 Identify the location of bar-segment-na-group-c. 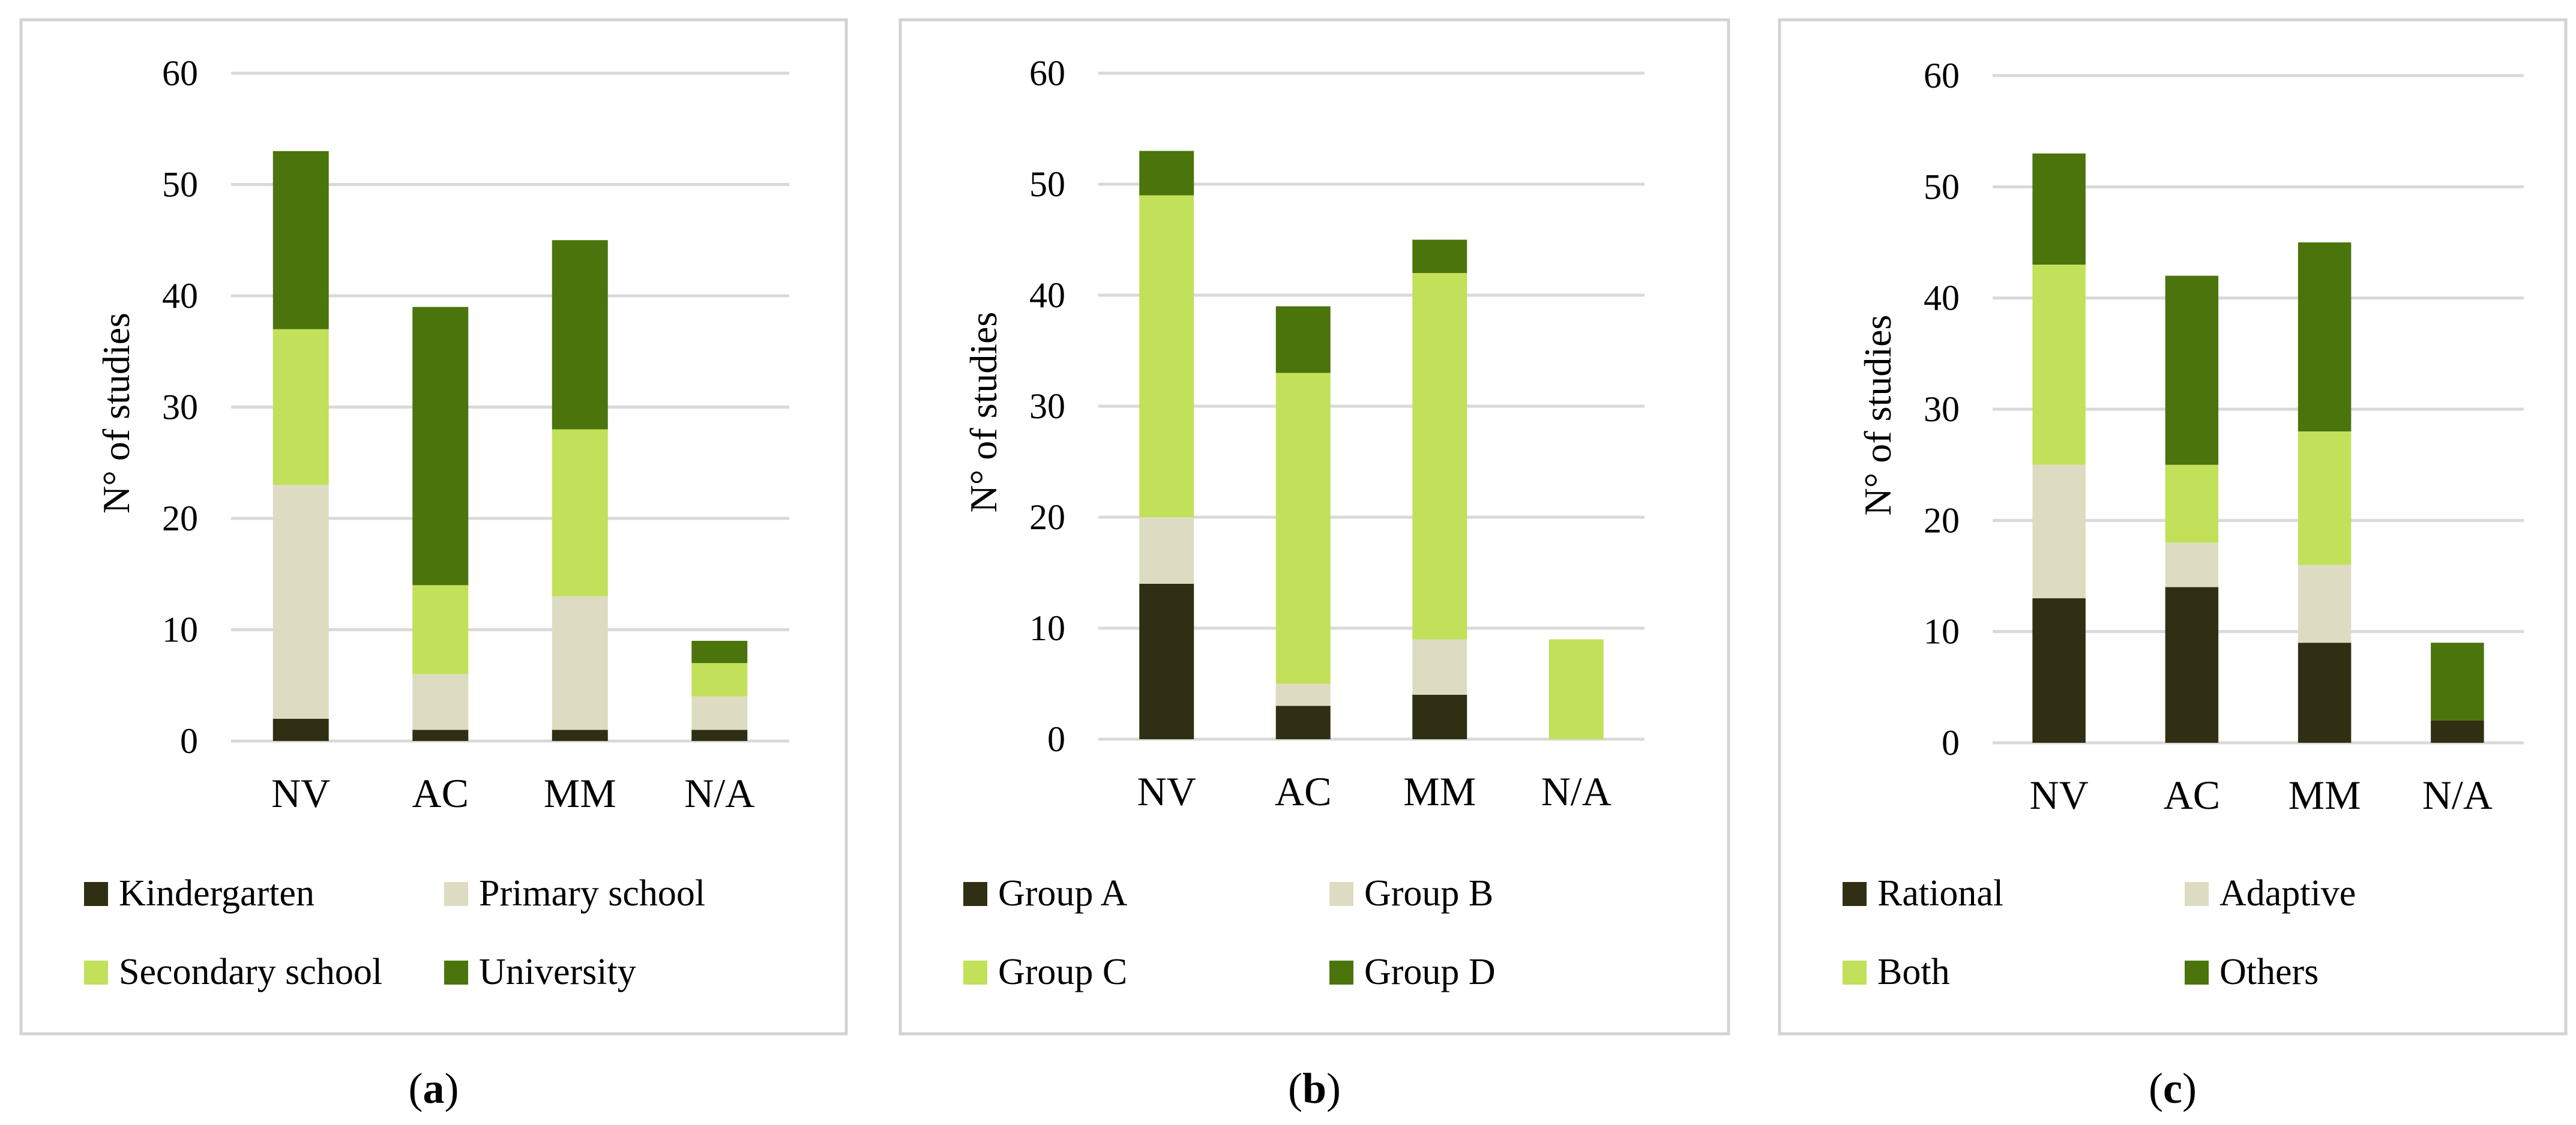
(1576, 689).